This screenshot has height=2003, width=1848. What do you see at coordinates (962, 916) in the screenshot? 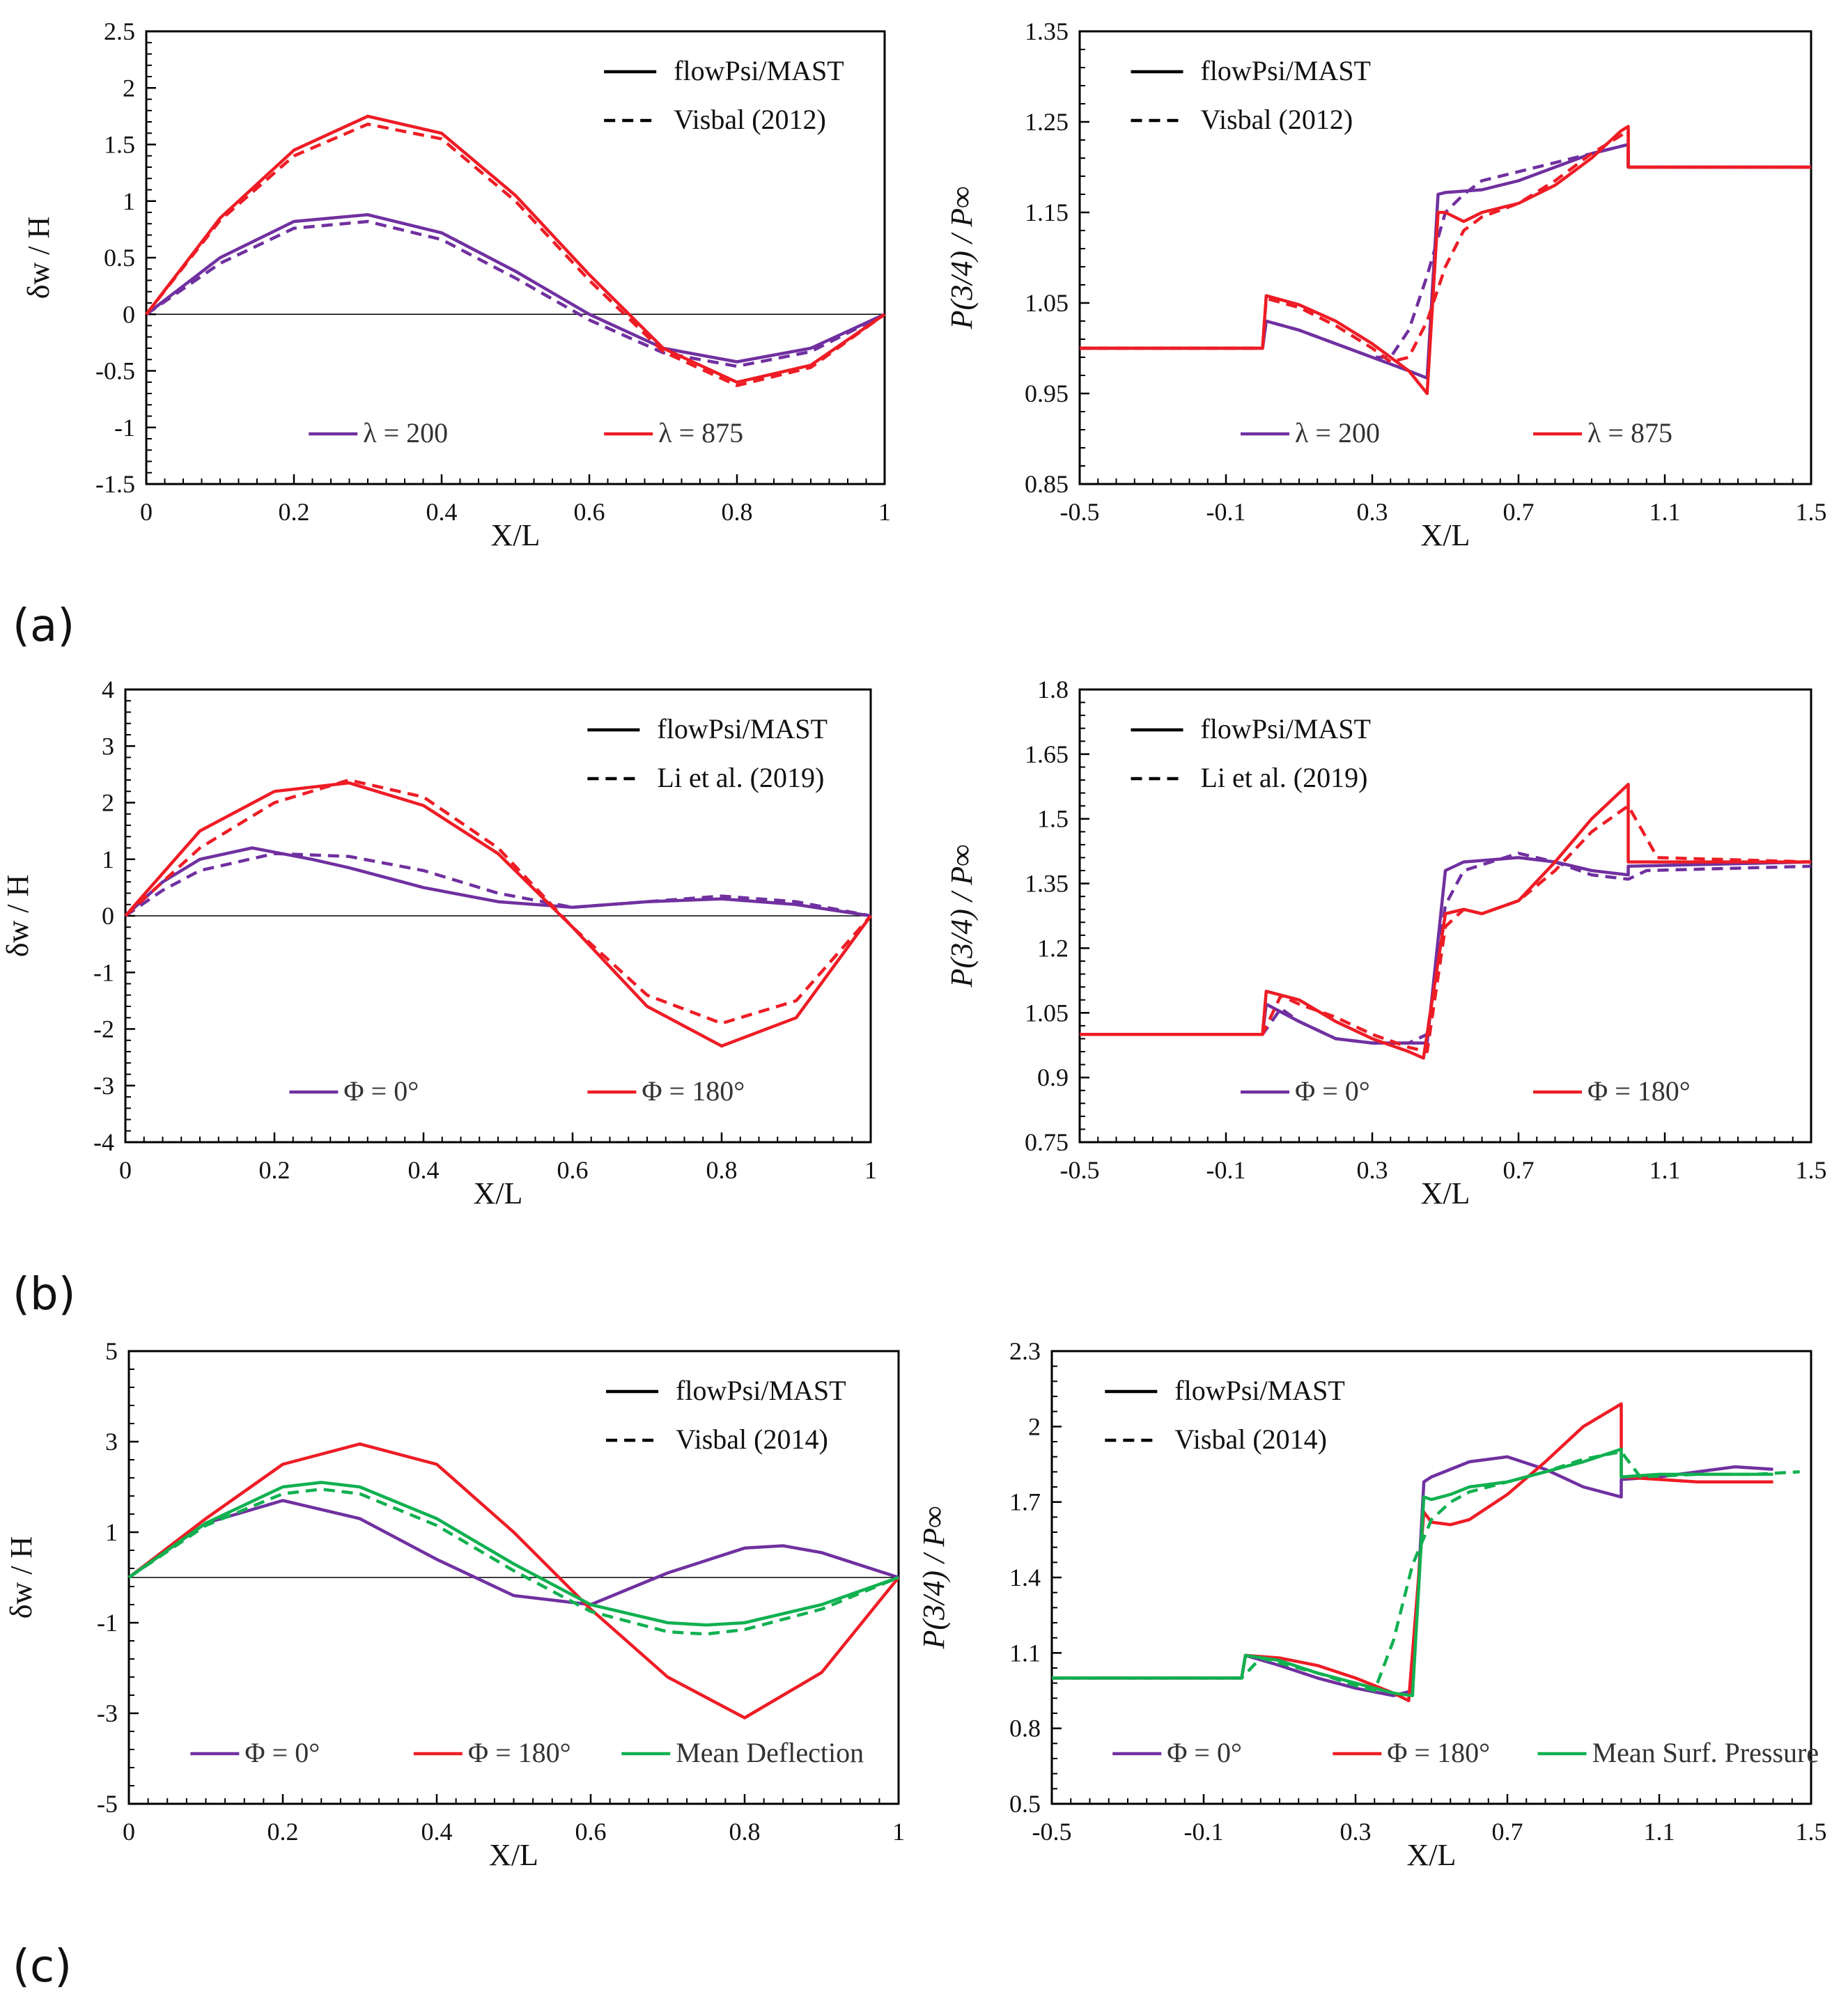
I see `y-axis-label: P(3/4) / P∞` at bounding box center [962, 916].